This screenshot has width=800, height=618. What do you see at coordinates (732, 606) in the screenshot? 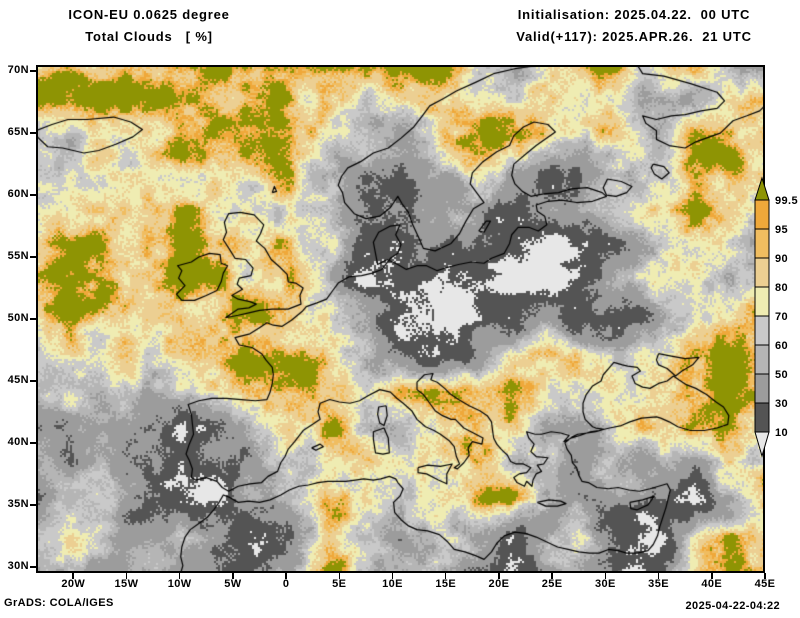
I see `creation-timestamp: 2025-04-22-04:22` at bounding box center [732, 606].